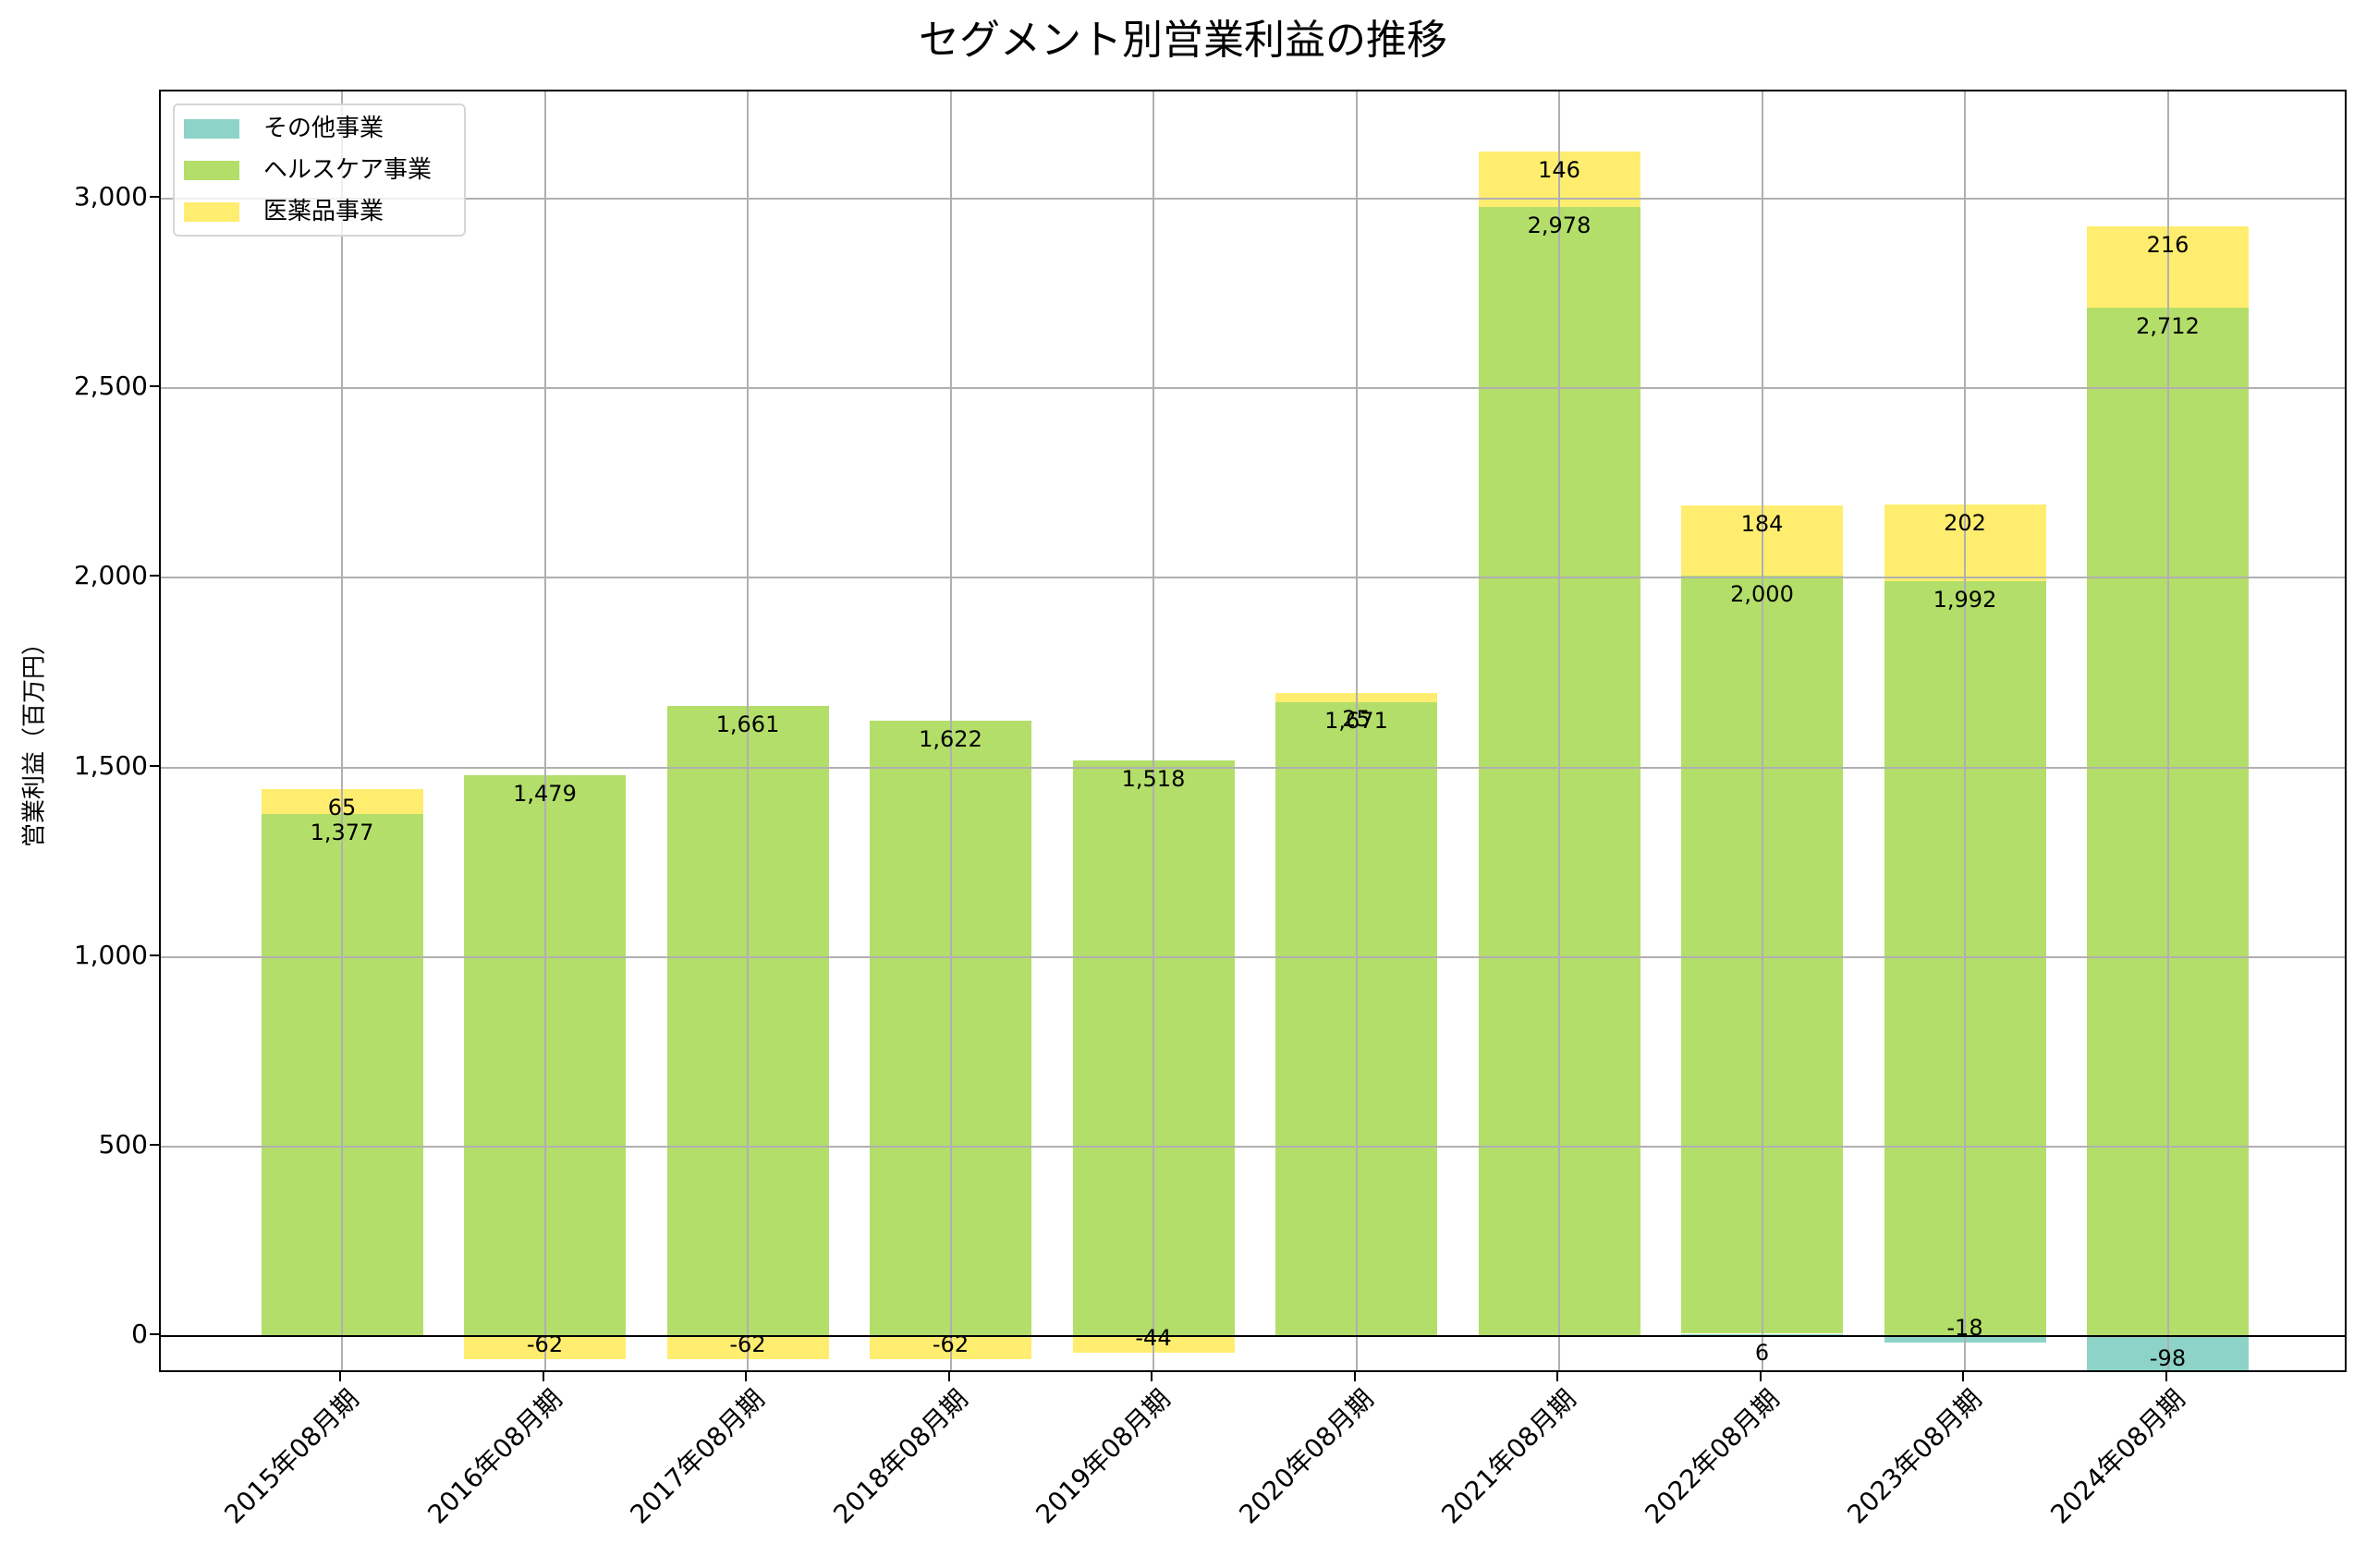 The image size is (2366, 1568). I want to click on bar-value-label: 65, so click(342, 808).